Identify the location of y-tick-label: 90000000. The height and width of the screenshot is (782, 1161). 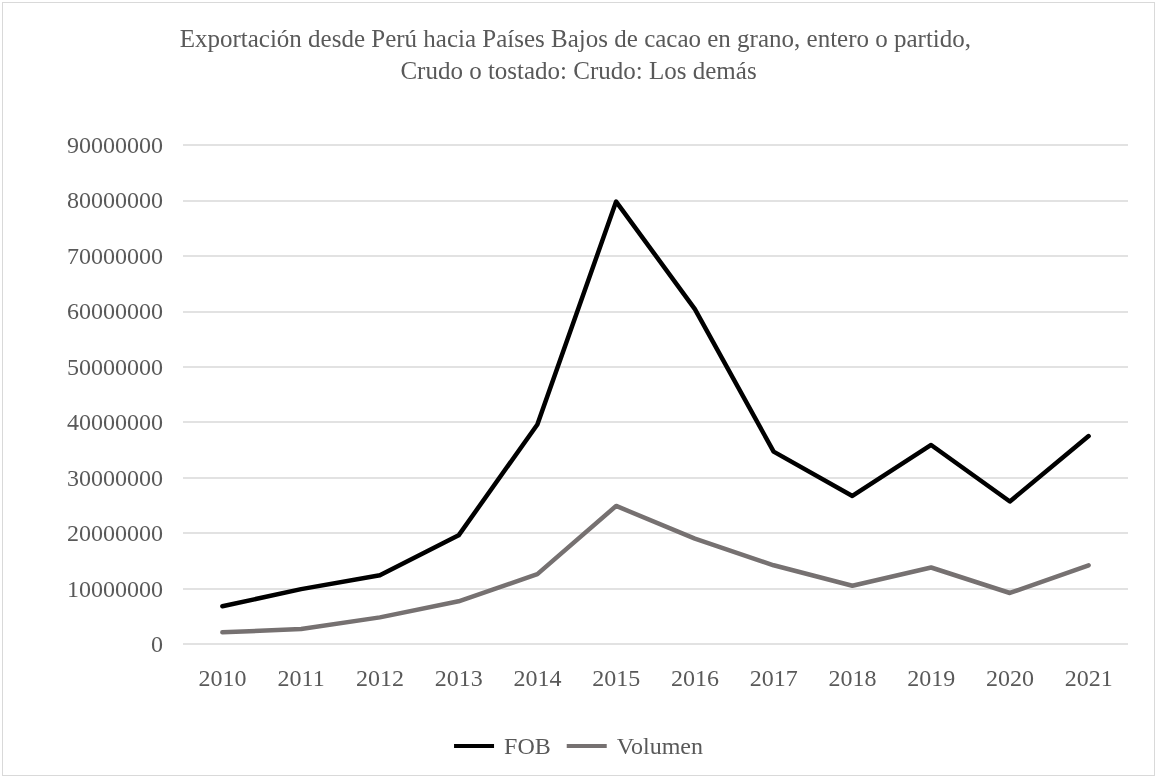
(115, 145).